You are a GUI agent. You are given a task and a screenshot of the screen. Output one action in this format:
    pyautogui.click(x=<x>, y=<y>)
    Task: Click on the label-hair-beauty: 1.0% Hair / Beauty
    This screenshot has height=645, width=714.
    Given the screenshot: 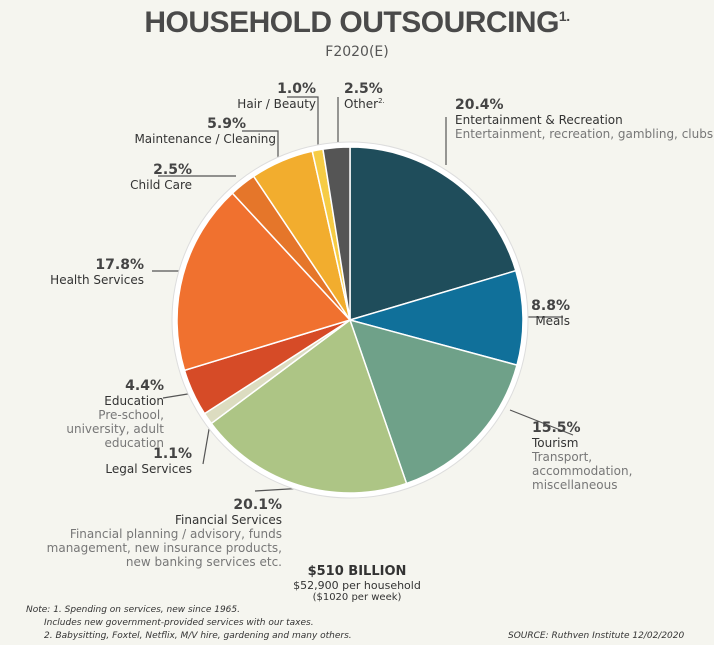 What is the action you would take?
    pyautogui.click(x=276, y=96)
    